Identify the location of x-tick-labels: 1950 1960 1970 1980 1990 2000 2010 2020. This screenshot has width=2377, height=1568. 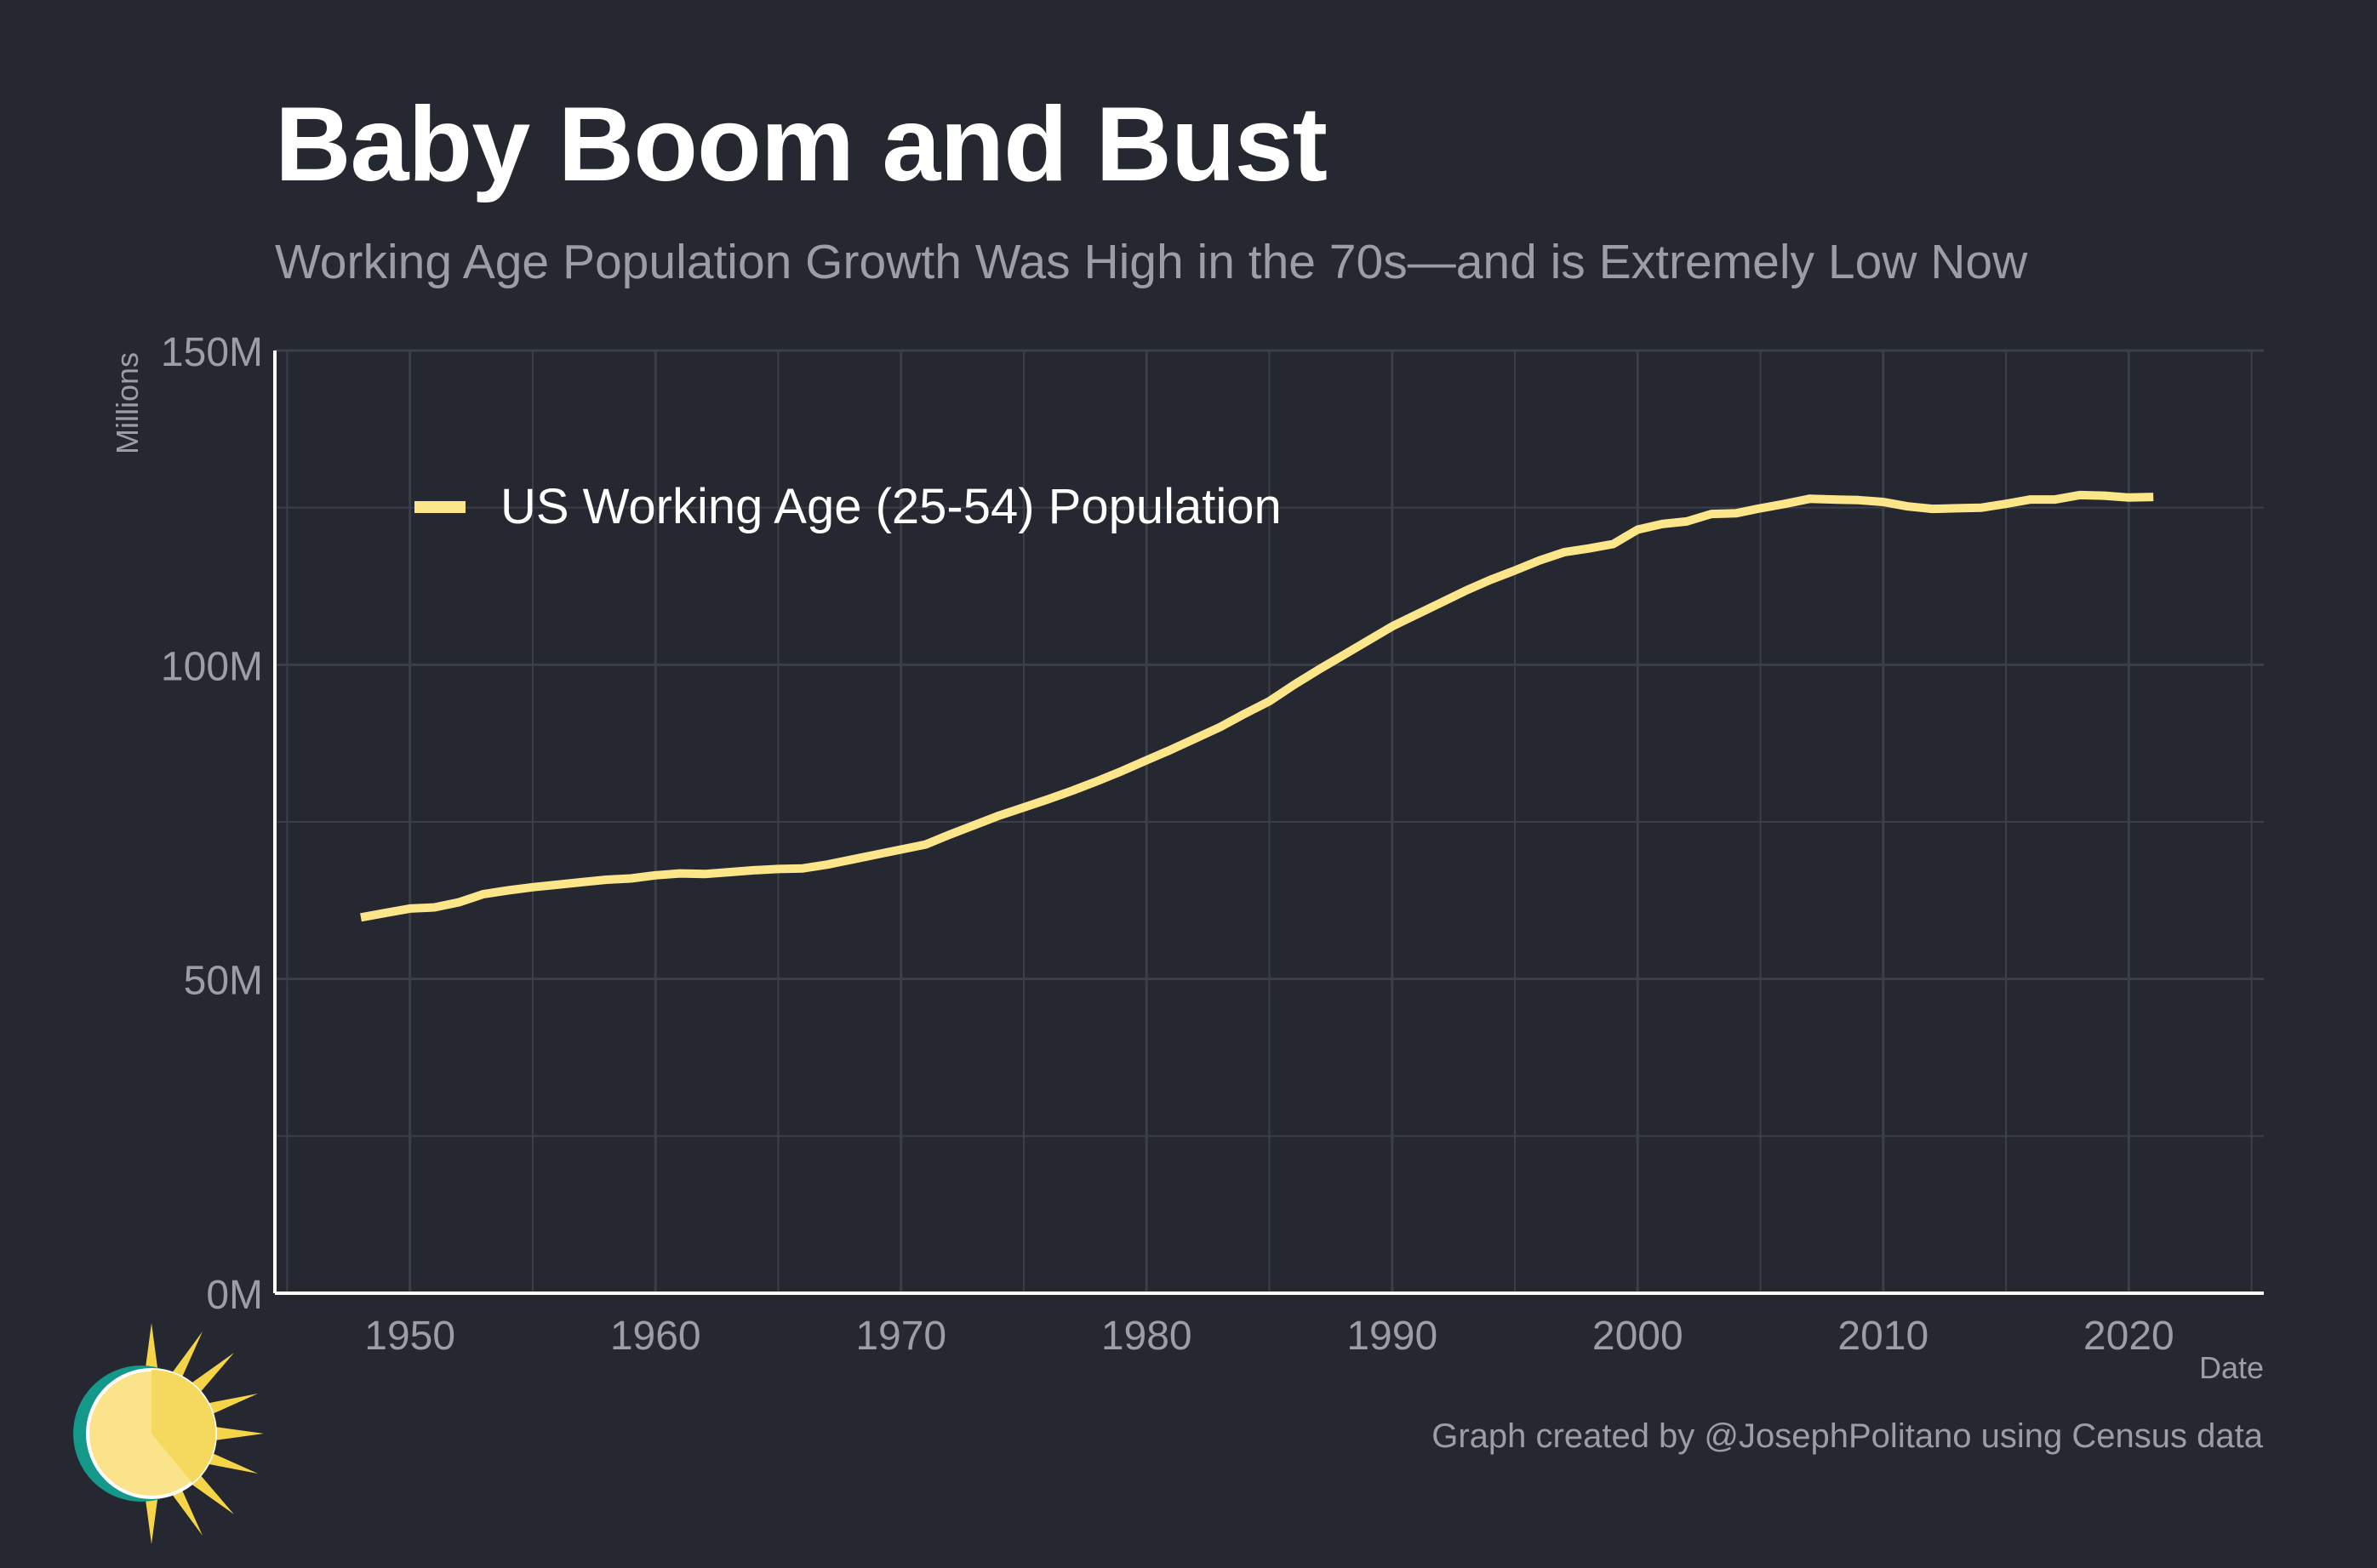
(1269, 1336).